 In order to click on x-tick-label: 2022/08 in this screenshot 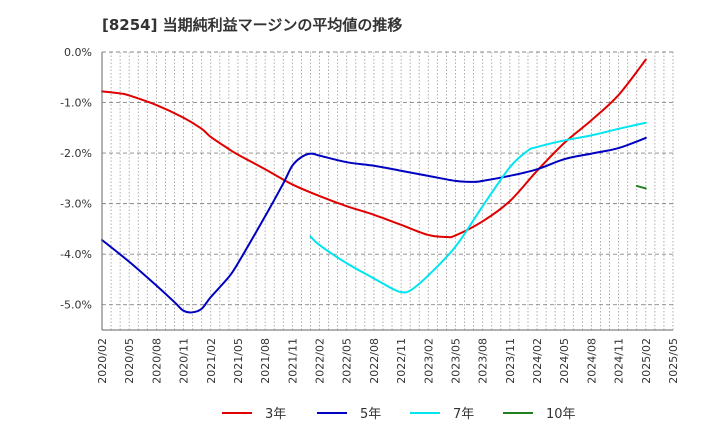, I will do `click(374, 361)`.